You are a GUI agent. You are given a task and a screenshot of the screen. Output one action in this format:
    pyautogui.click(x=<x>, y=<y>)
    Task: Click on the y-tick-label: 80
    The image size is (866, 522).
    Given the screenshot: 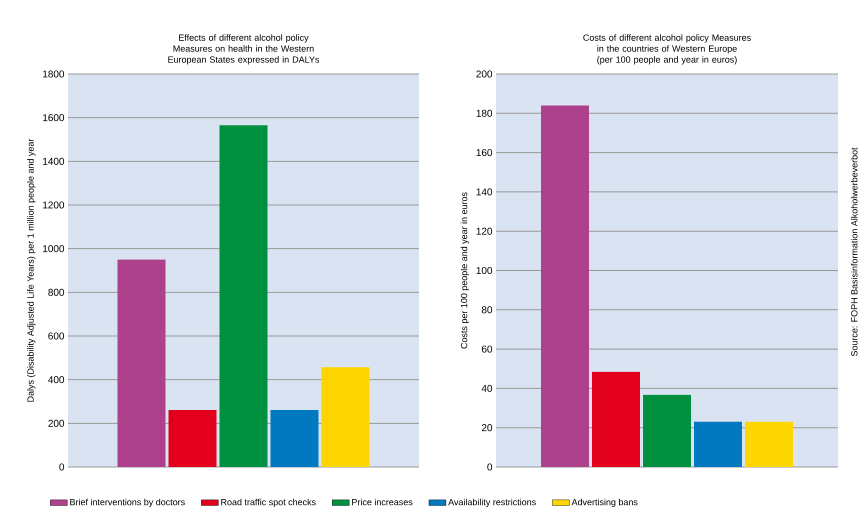 What is the action you would take?
    pyautogui.click(x=487, y=310)
    